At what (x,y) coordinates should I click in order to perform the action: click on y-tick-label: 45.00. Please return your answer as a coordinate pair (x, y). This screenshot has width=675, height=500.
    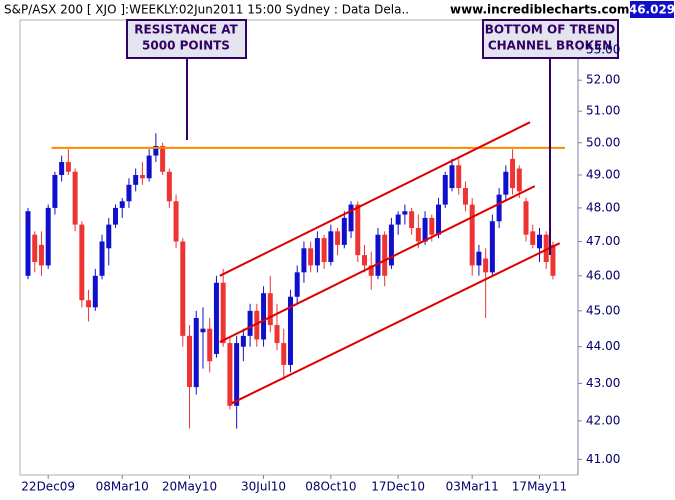
    Looking at the image, I should click on (603, 310).